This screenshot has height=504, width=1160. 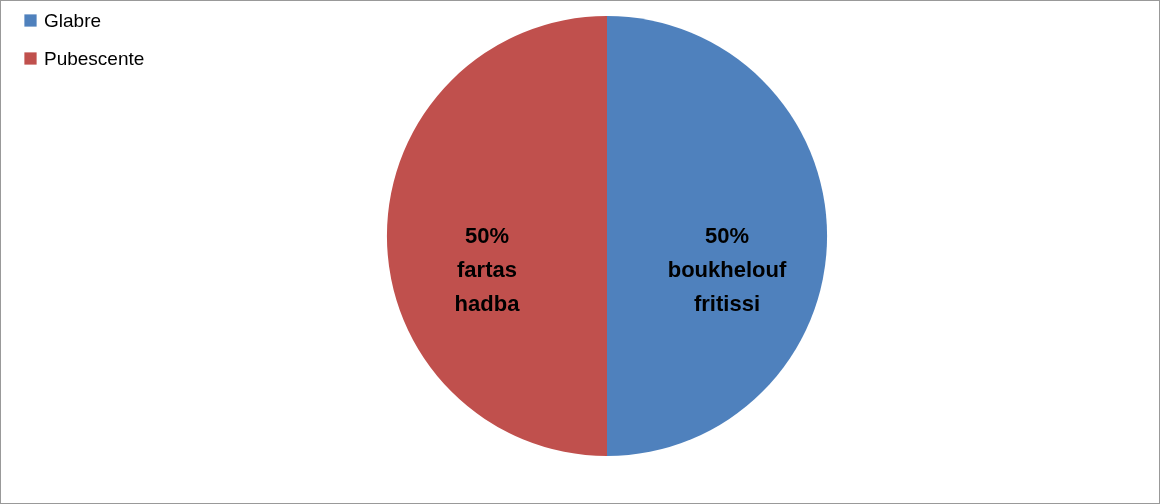 I want to click on legend-label: Pubescente, so click(x=94, y=58).